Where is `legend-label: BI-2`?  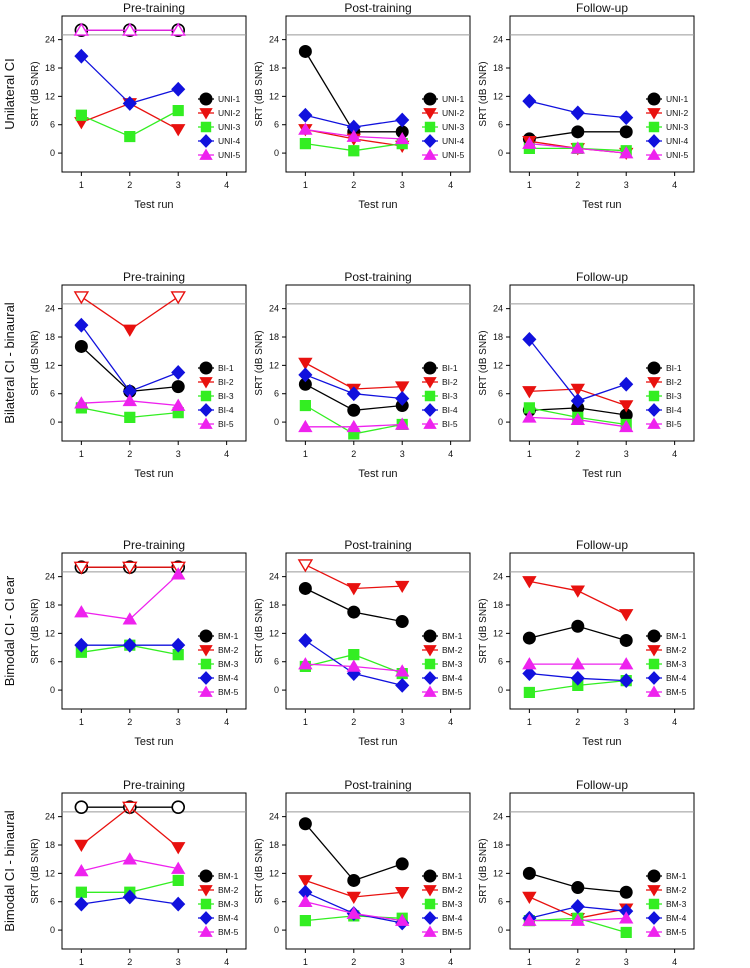
legend-label: BI-2 is located at coordinates (226, 382).